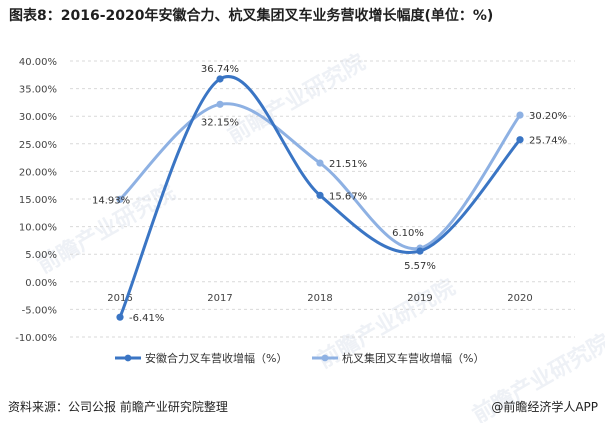 The height and width of the screenshot is (423, 605). What do you see at coordinates (118, 407) in the screenshot?
I see `source-note: 资料来源：公司公报 前瞻产业研究院整理` at bounding box center [118, 407].